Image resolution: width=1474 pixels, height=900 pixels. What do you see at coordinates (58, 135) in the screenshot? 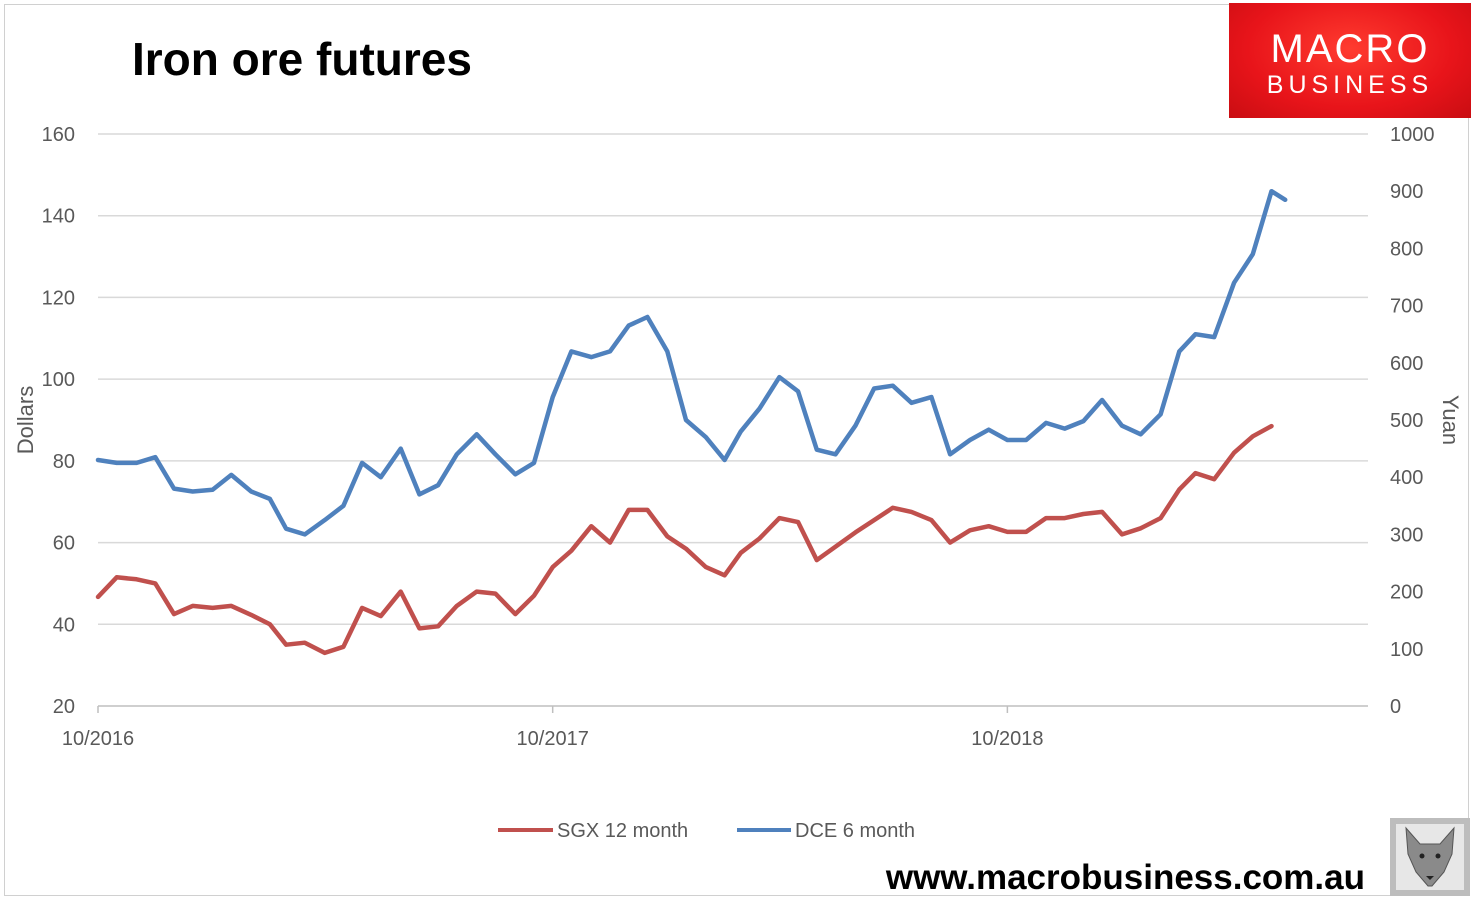
I see `y-left-tick-label: 160` at bounding box center [58, 135].